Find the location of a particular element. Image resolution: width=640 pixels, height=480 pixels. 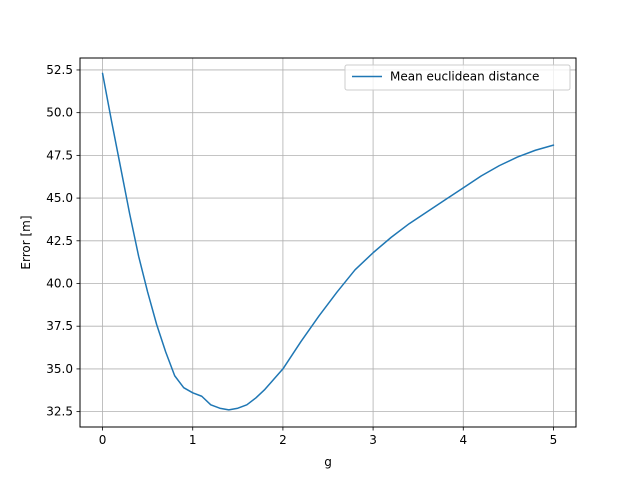

y-axis-ticks: 32.5 35.0 37.5 40.0 42.5 45.0 47.5 50.0 52.5 is located at coordinates (63, 241).